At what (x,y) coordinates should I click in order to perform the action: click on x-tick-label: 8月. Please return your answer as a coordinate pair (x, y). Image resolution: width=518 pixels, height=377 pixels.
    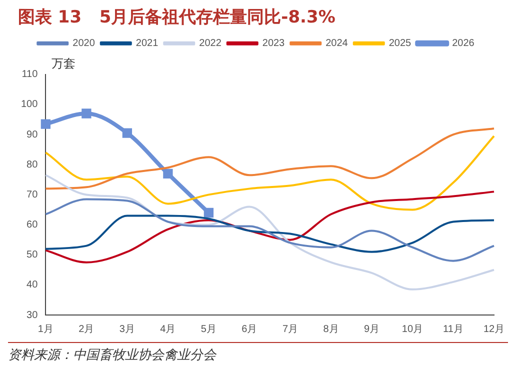
    Looking at the image, I should click on (331, 329).